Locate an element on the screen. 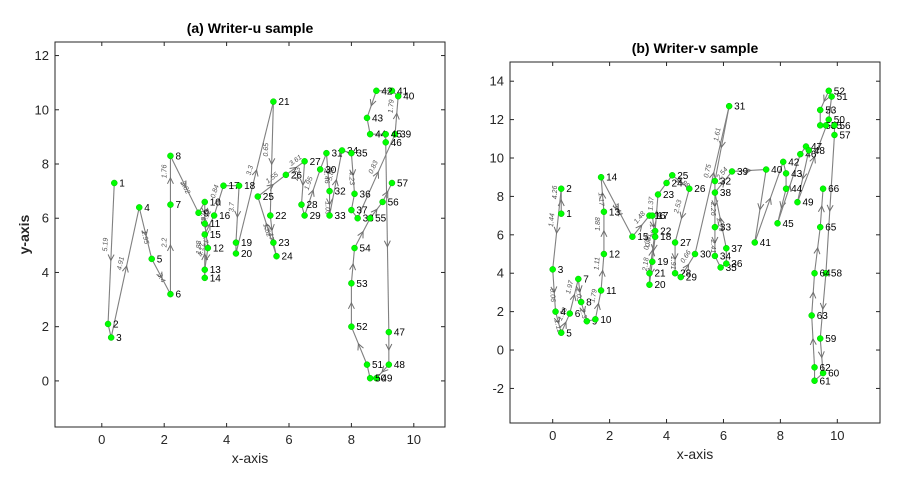  segment-annotation: 1.88 is located at coordinates (199, 247).